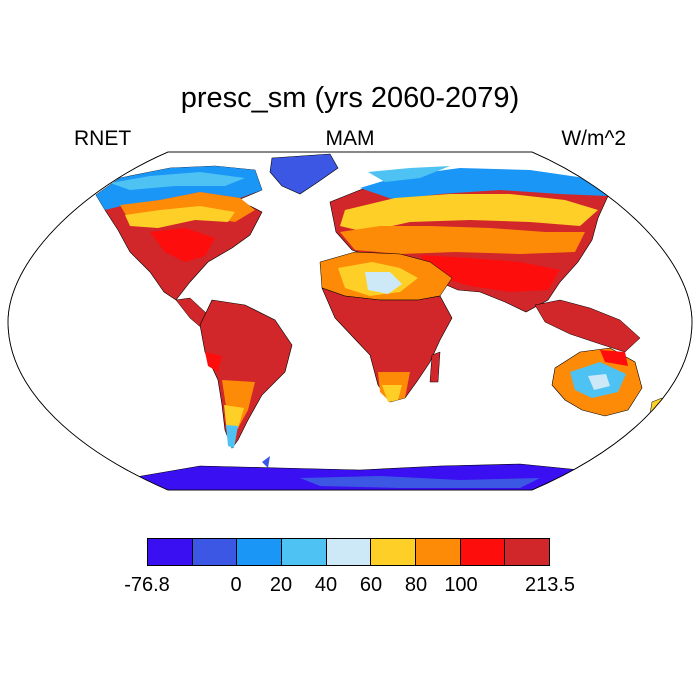  What do you see at coordinates (371, 585) in the screenshot?
I see `legend-tick-label: 60` at bounding box center [371, 585].